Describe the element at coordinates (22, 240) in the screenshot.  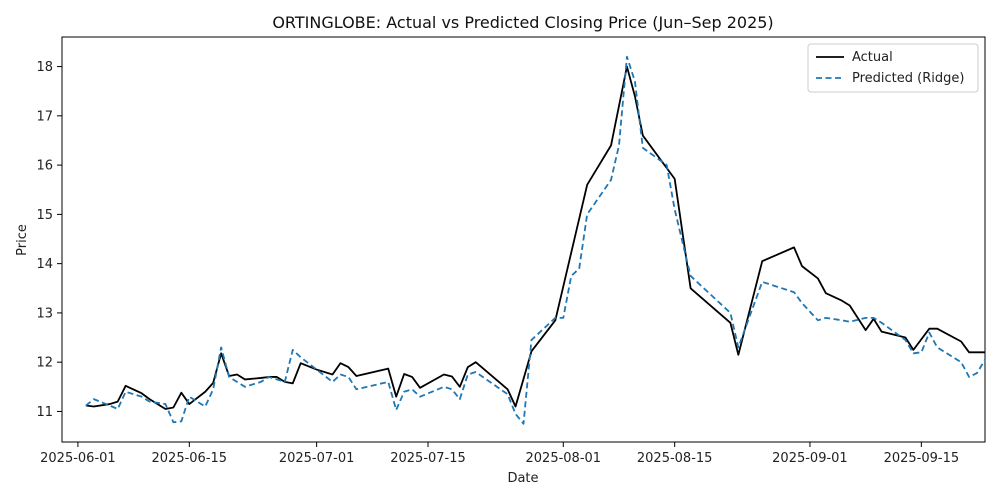
I see `y-axis-label: Price` at that location.